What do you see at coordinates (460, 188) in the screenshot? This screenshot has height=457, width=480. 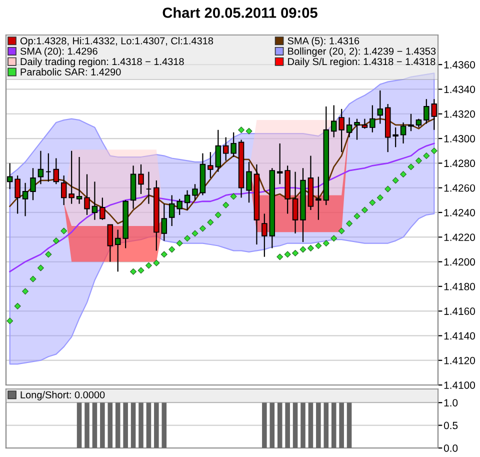 I see `y-tick-label: 1.4260` at bounding box center [460, 188].